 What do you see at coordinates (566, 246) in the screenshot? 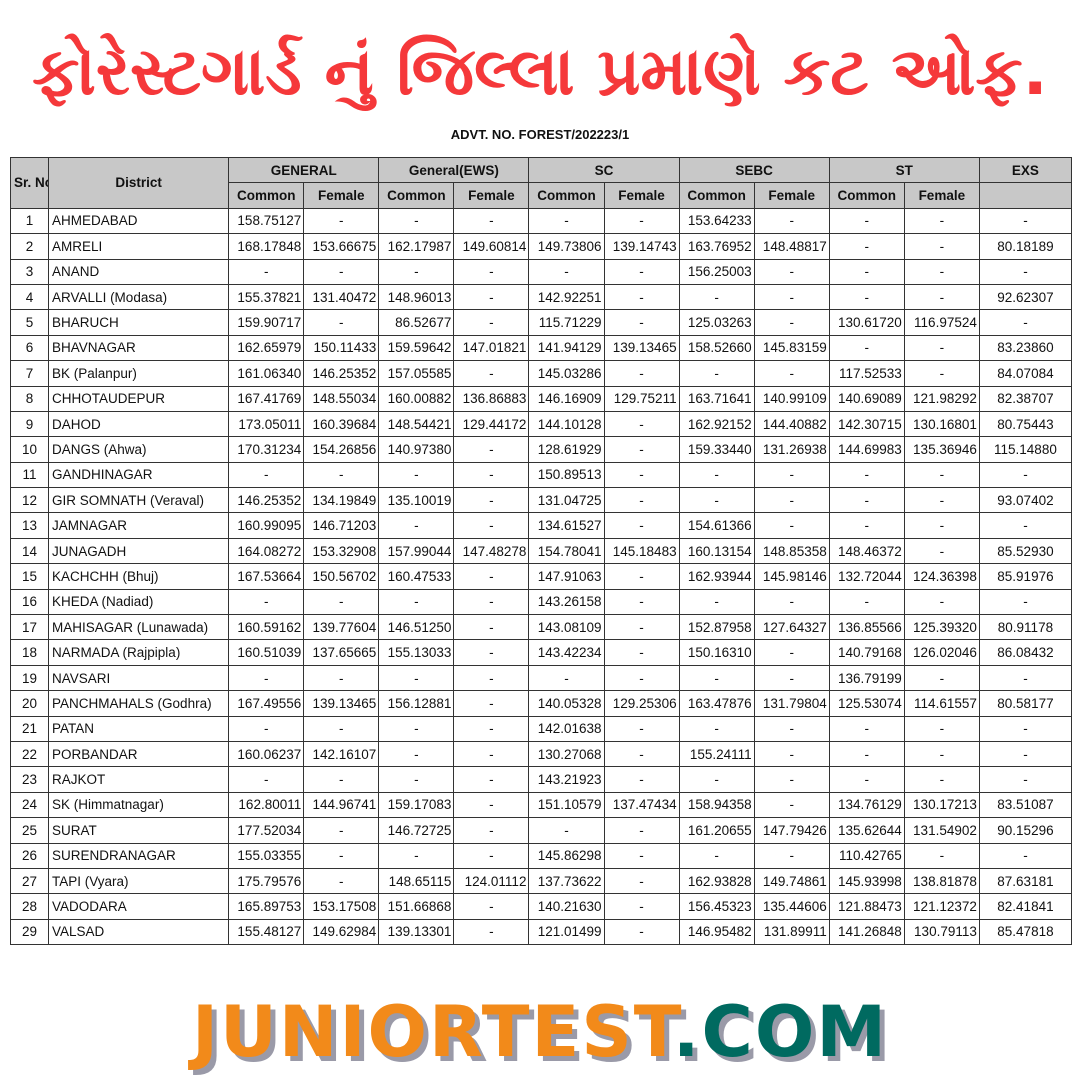
I see `cell-cutoff: 149.73806` at bounding box center [566, 246].